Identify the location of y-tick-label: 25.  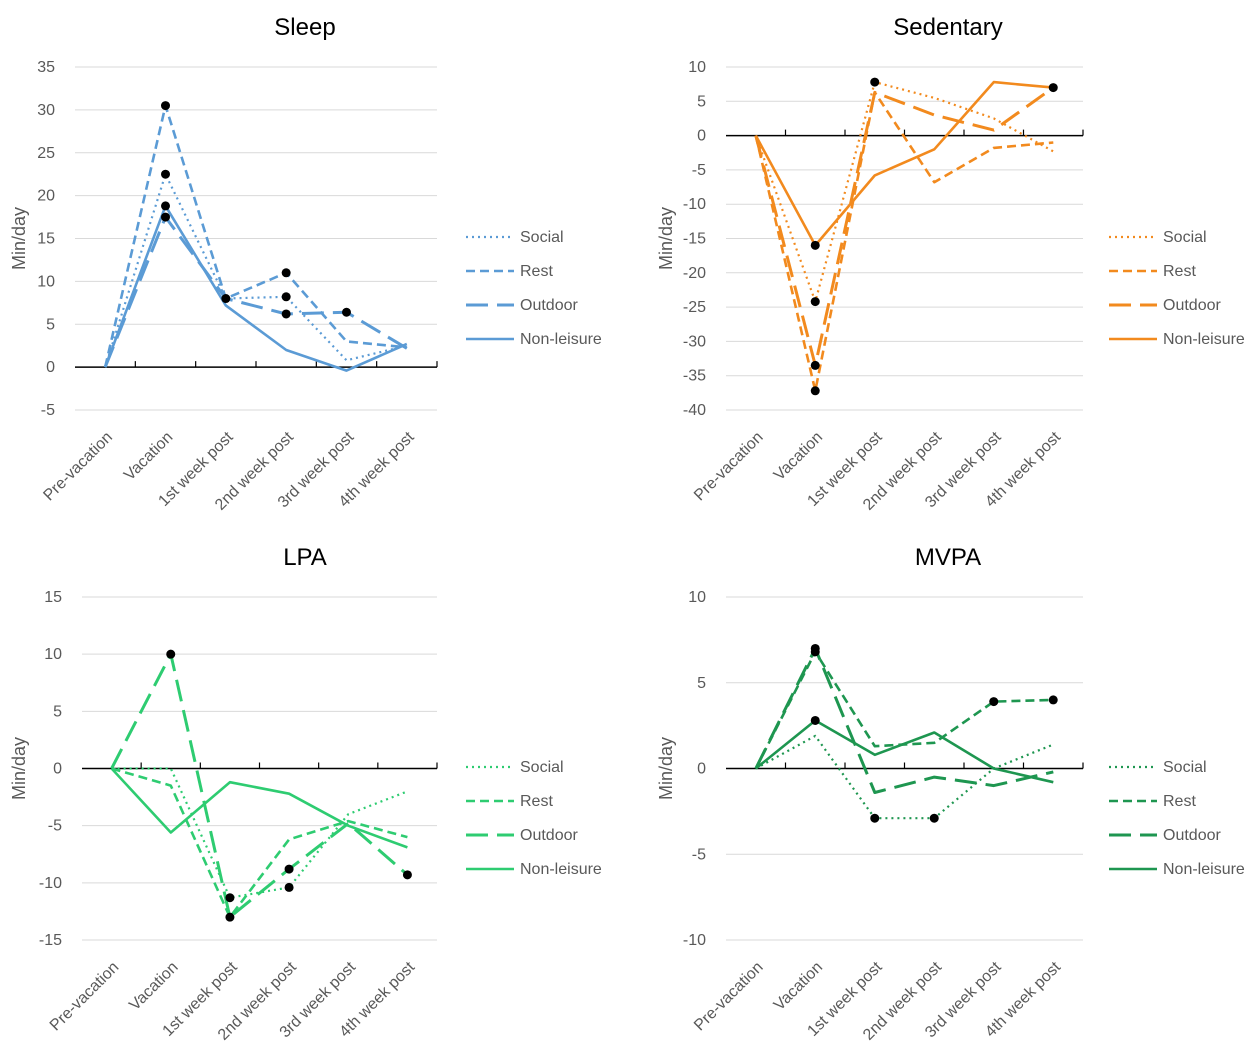
(46, 153).